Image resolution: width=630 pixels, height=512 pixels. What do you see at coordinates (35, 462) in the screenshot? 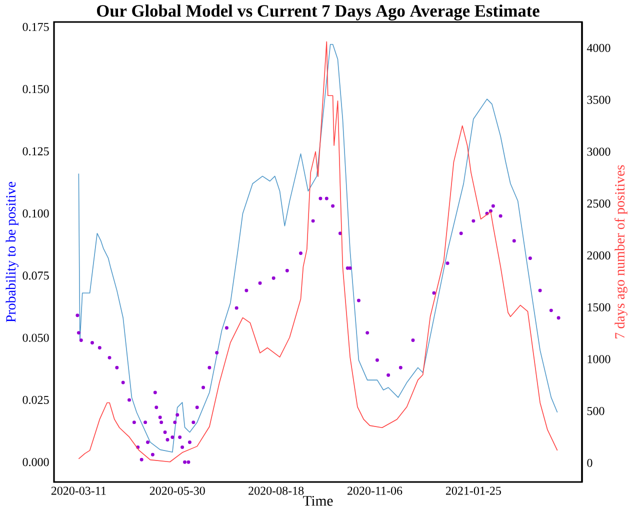
I see `y-tick-label: 0.000` at bounding box center [35, 462].